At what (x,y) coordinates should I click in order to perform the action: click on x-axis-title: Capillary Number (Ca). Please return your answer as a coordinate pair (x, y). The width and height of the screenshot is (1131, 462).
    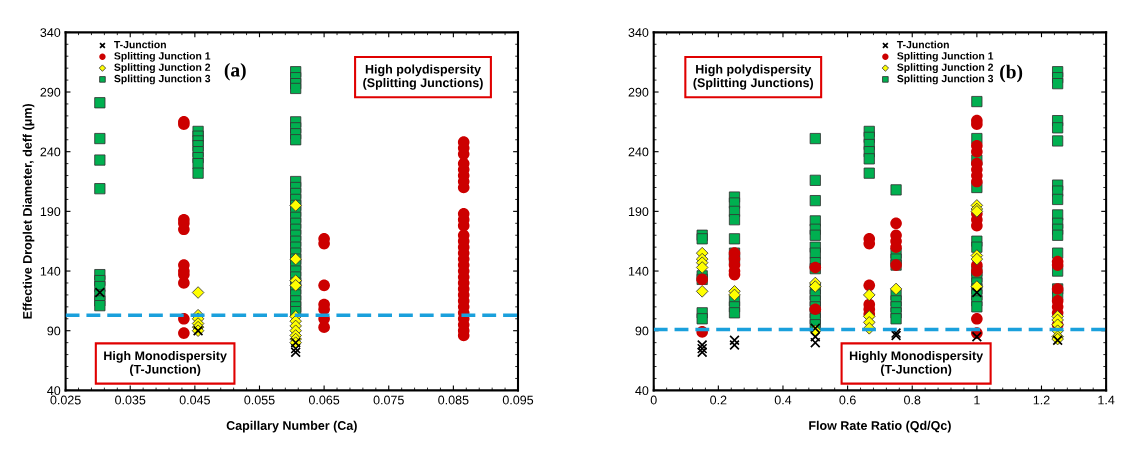
    Looking at the image, I should click on (291, 426).